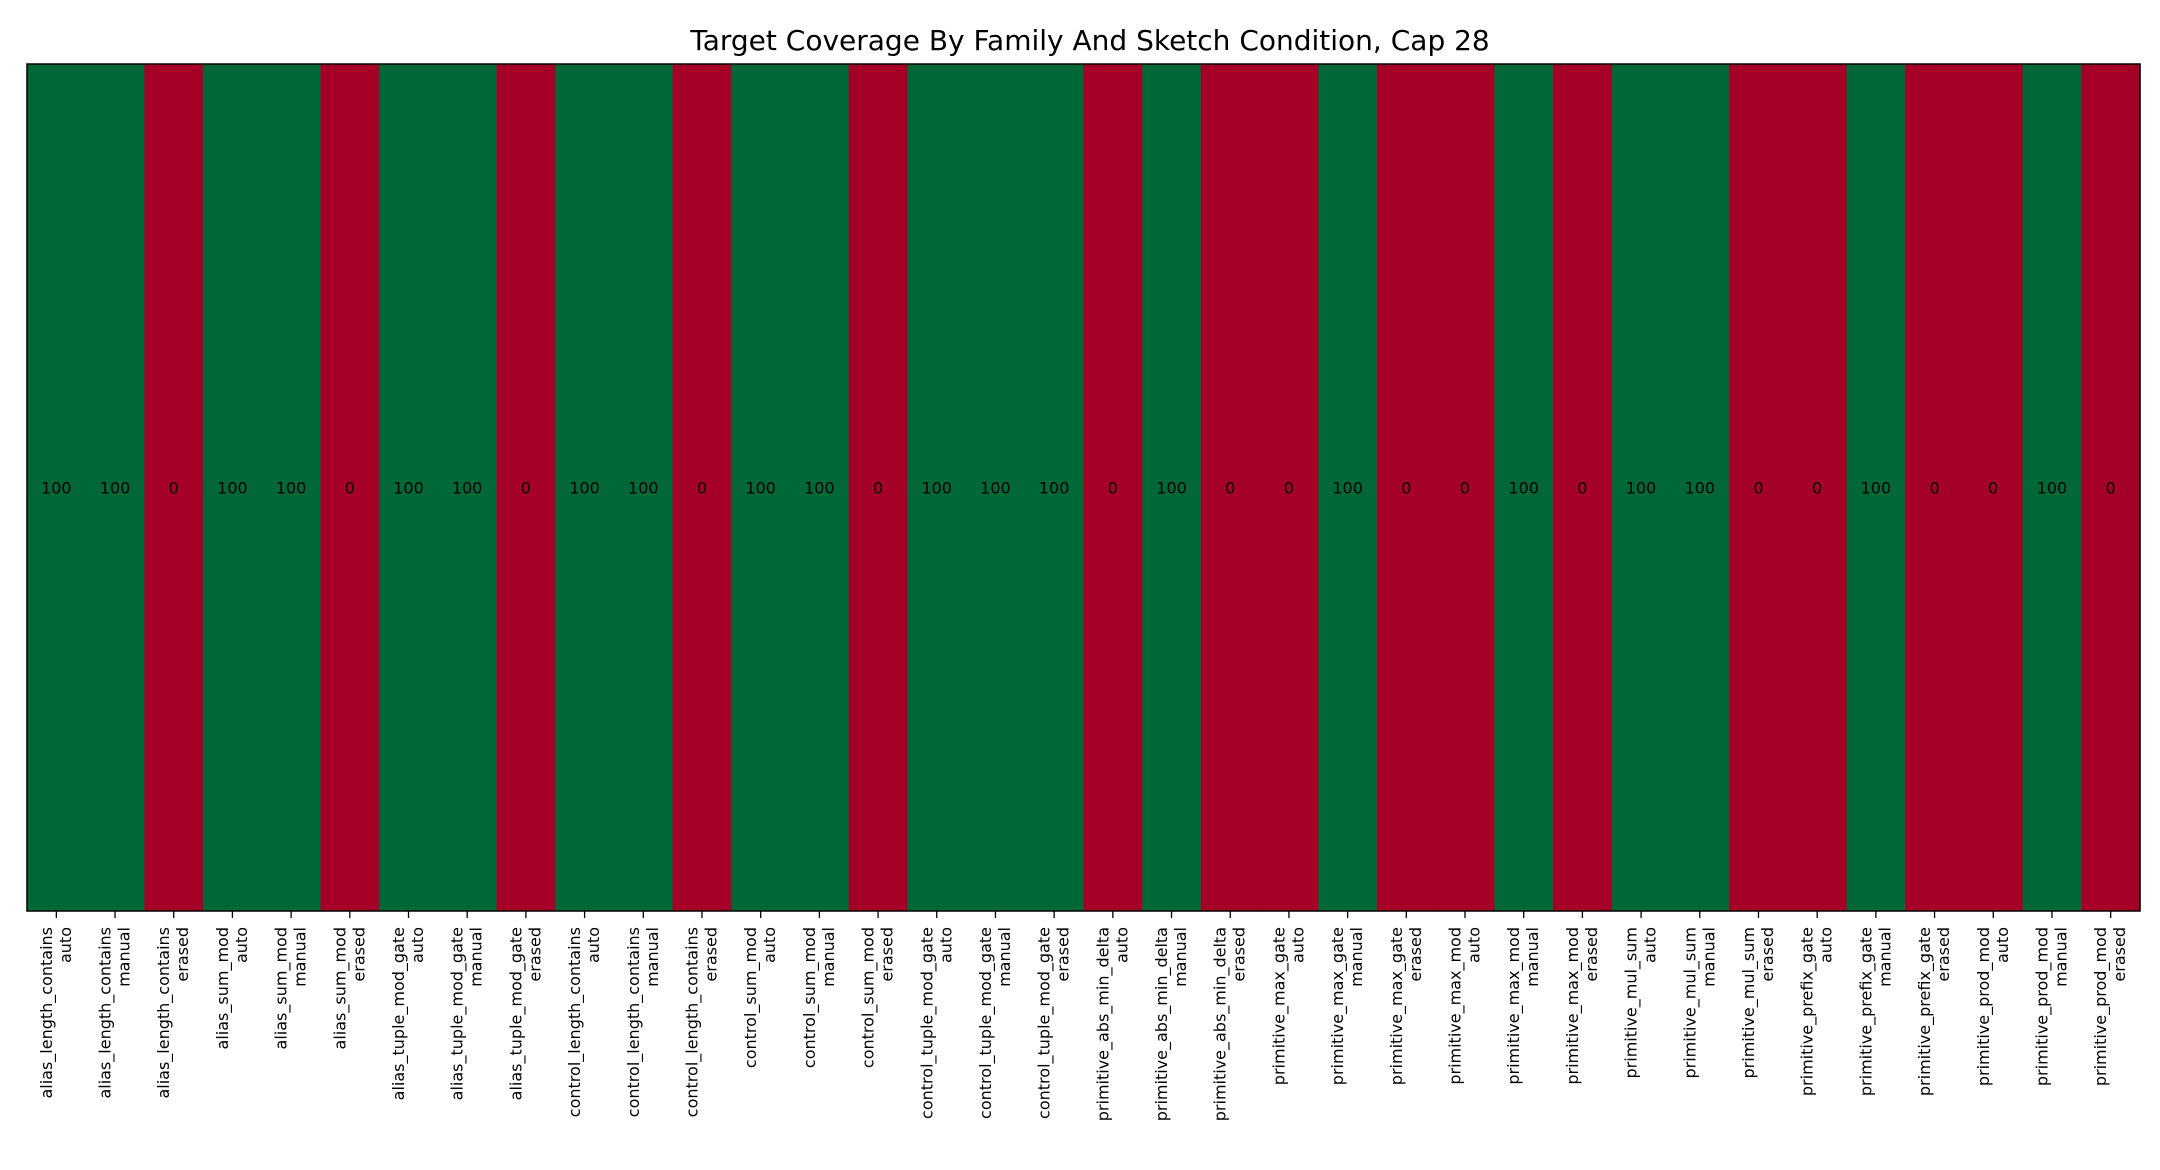  Describe the element at coordinates (692, 1022) in the screenshot. I see `x-tick-label-family: control_length_contains` at that location.